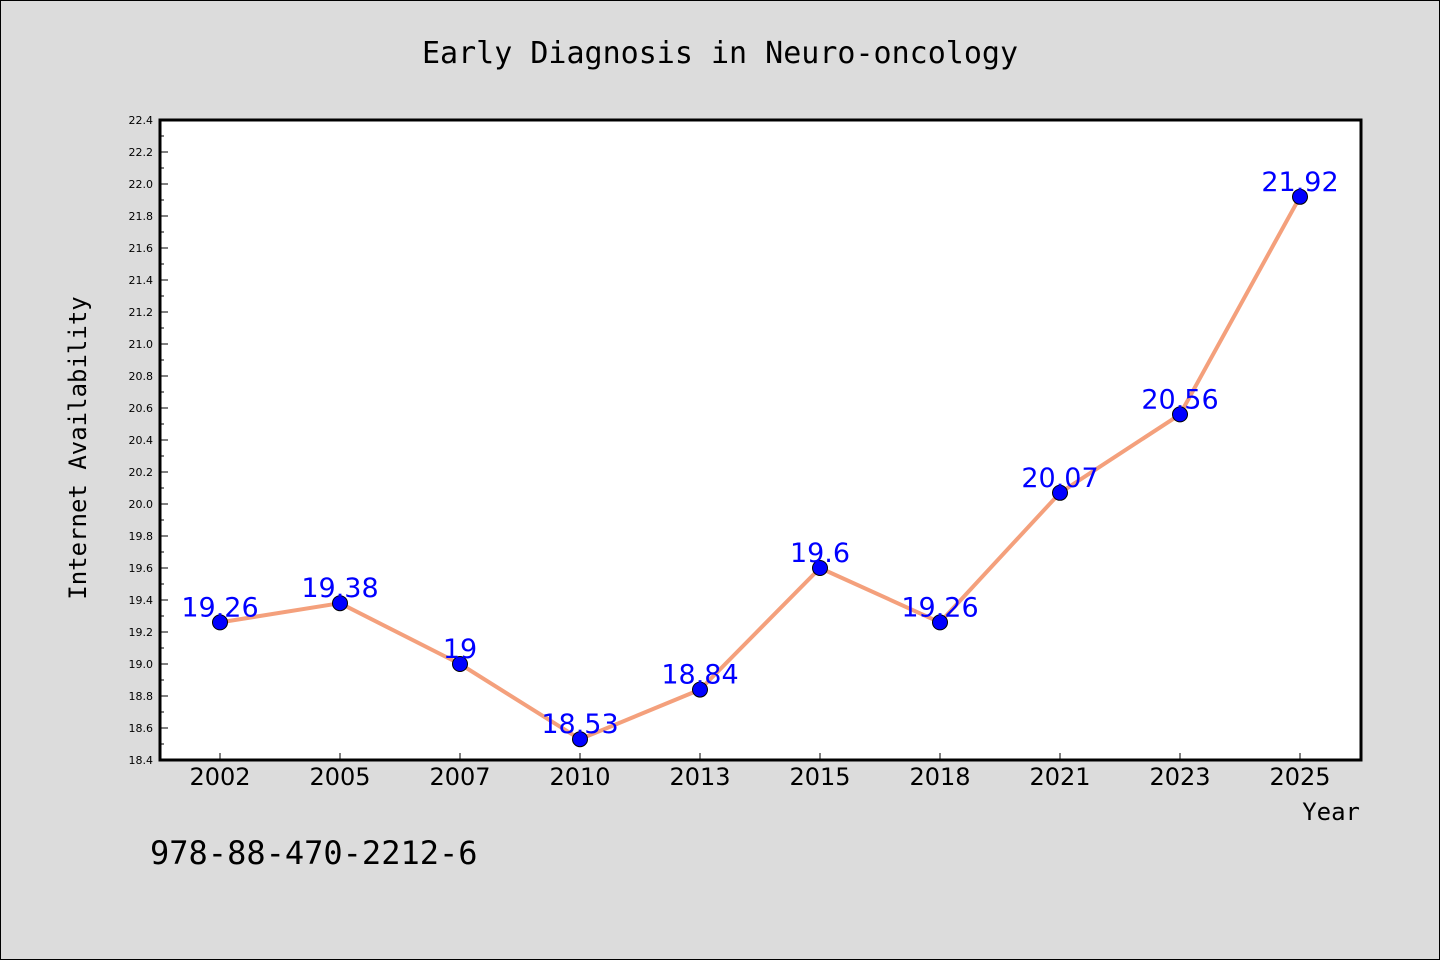 This screenshot has height=960, width=1440. What do you see at coordinates (1179, 777) in the screenshot?
I see `x-tick-label: 2023` at bounding box center [1179, 777].